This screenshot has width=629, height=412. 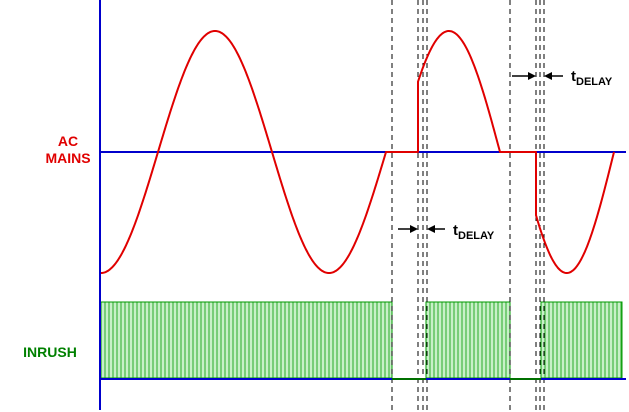 I want to click on inrush-label: INRUSH, so click(x=50, y=352).